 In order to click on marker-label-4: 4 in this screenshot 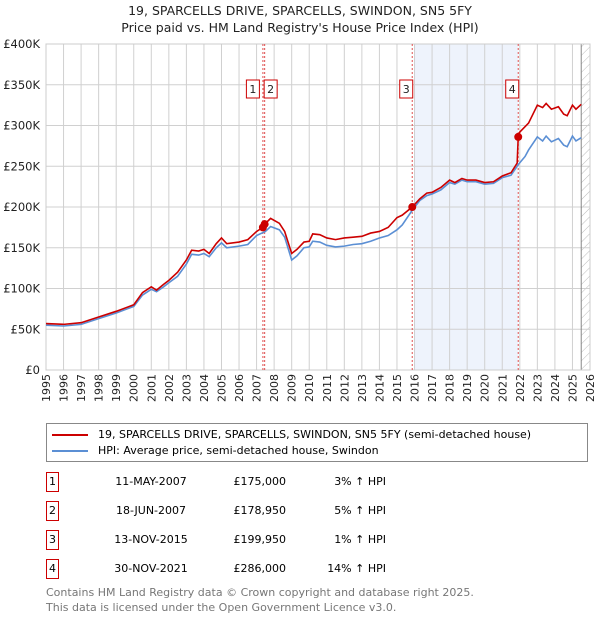, I will do `click(512, 89)`.